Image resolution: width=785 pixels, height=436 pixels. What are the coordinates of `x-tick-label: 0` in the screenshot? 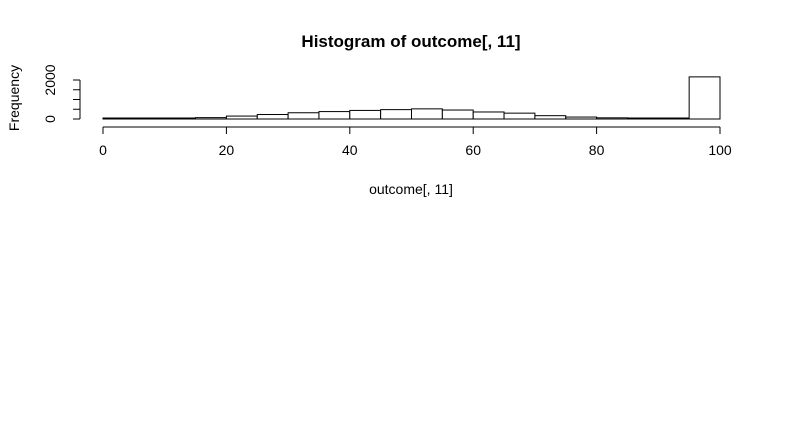 It's located at (103, 150).